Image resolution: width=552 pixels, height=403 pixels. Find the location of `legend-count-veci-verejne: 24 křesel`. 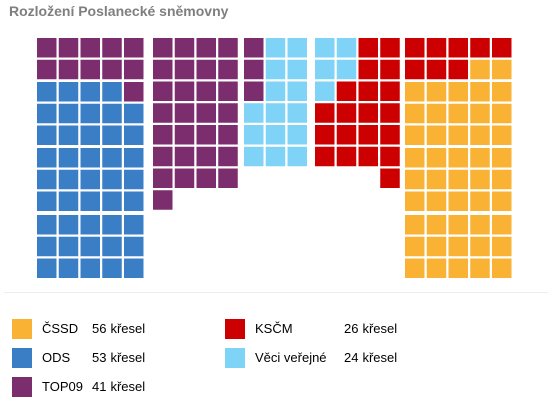

legend-count-veci-verejne: 24 křesel is located at coordinates (371, 357).